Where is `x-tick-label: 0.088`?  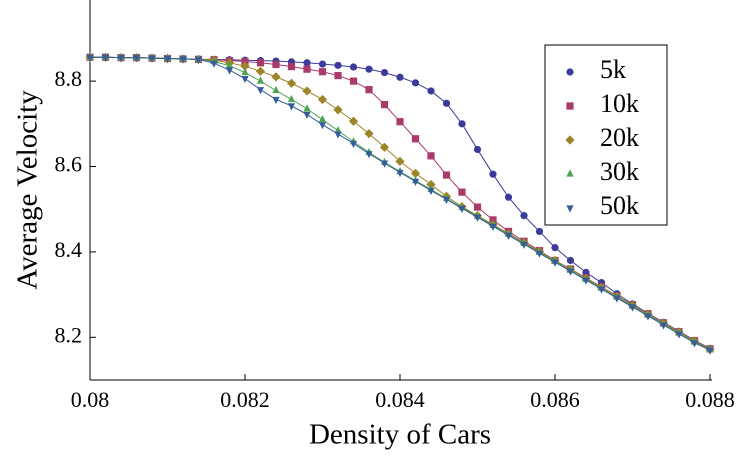 x-tick-label: 0.088 is located at coordinates (710, 399).